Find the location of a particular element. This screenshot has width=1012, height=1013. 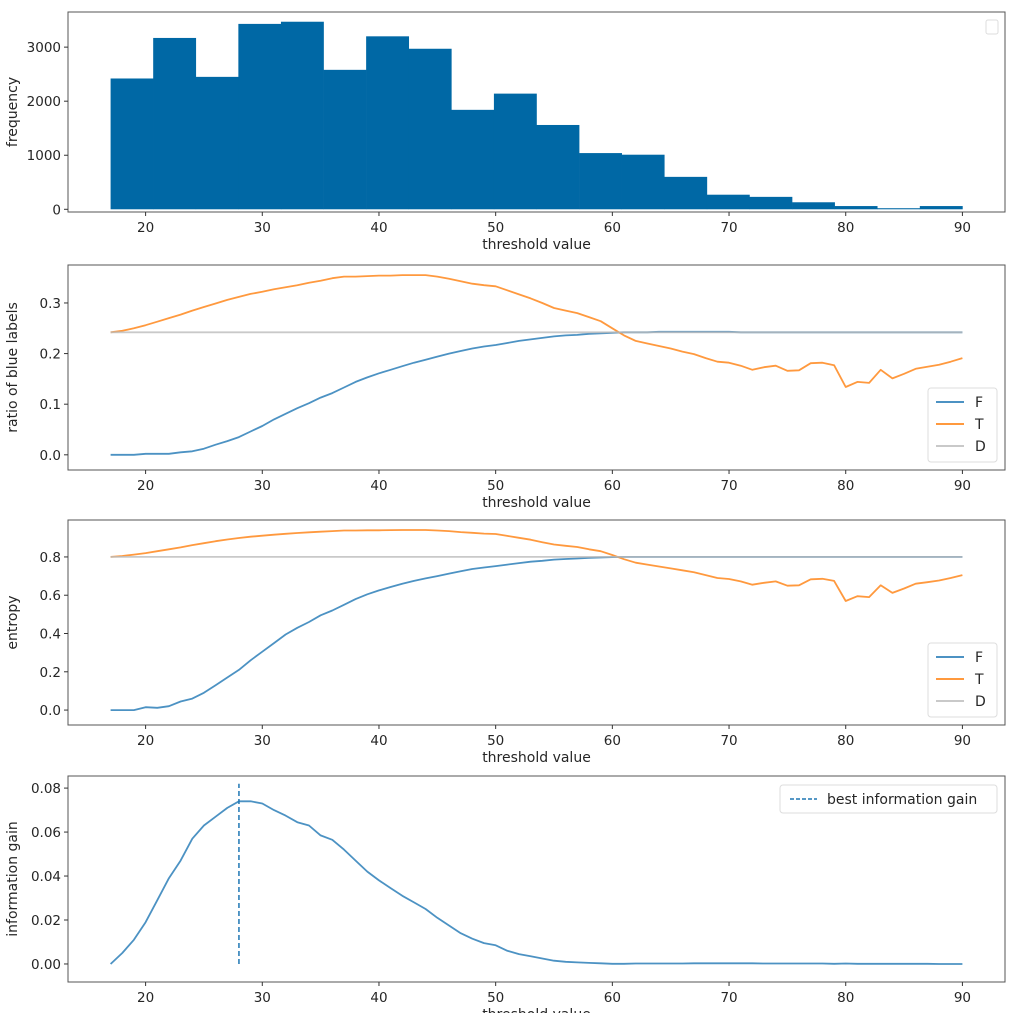

y-tick-label: 0.6 is located at coordinates (50, 596).